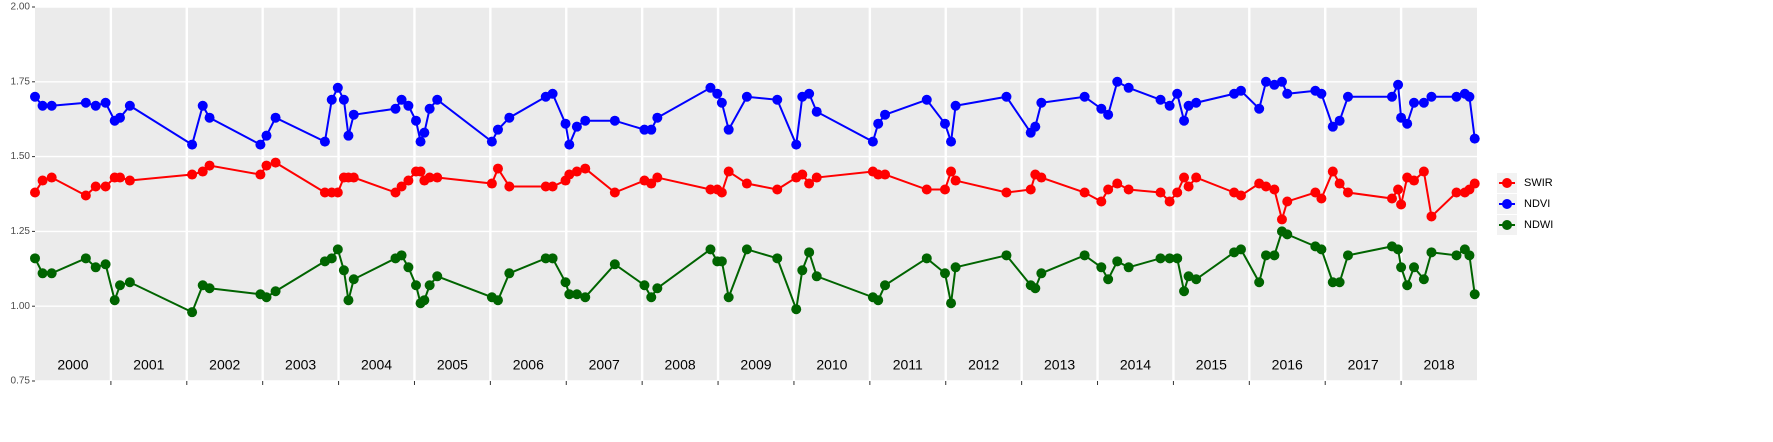 The height and width of the screenshot is (442, 1773). I want to click on x-tick-label: 2010, so click(831, 365).